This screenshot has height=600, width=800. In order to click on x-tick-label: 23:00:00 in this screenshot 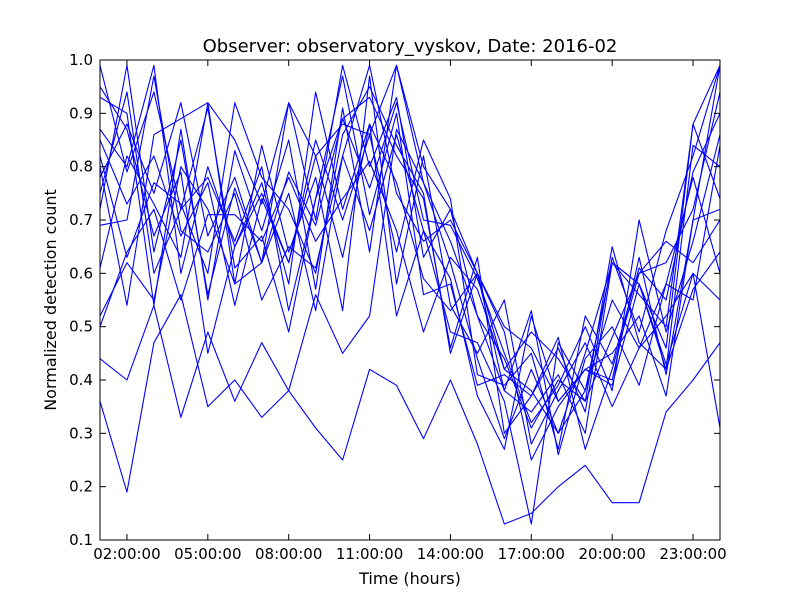, I will do `click(692, 554)`.